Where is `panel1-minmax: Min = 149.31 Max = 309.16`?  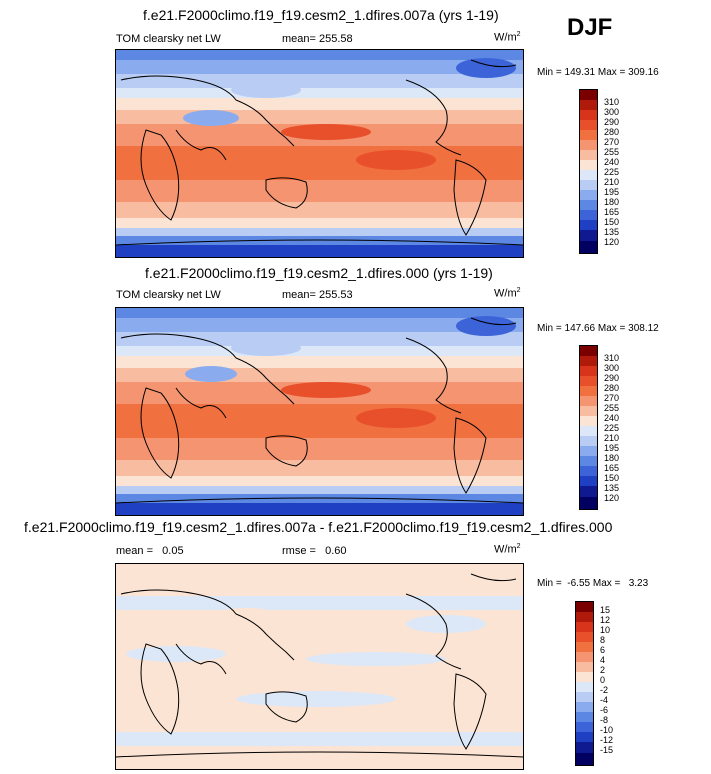 panel1-minmax: Min = 149.31 Max = 309.16 is located at coordinates (598, 72).